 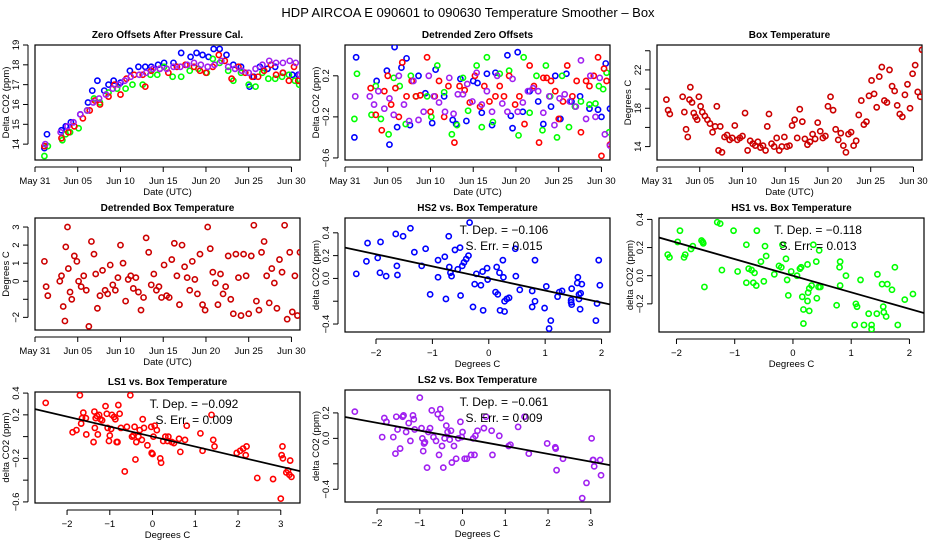 What do you see at coordinates (16, 317) in the screenshot?
I see `y-tick-label: −2` at bounding box center [16, 317].